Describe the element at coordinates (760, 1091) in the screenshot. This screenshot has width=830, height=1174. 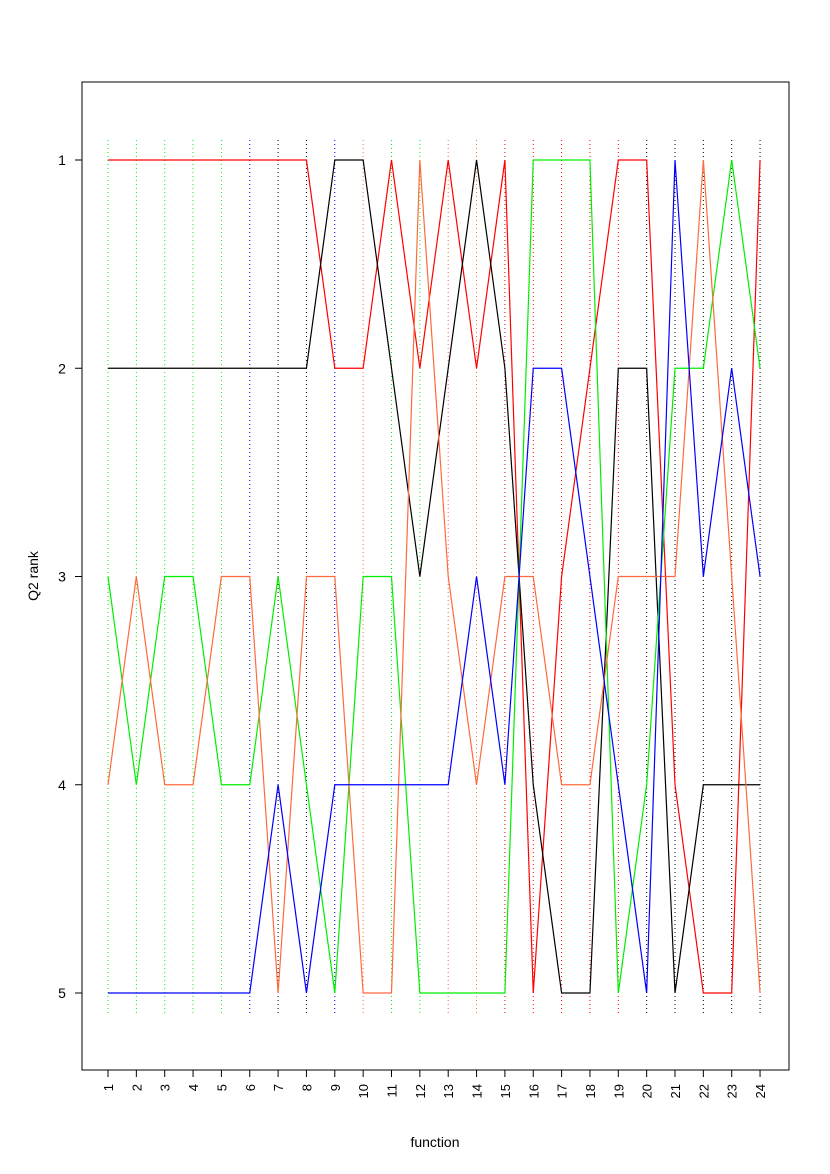
I see `x-tick-label-24: 24` at that location.